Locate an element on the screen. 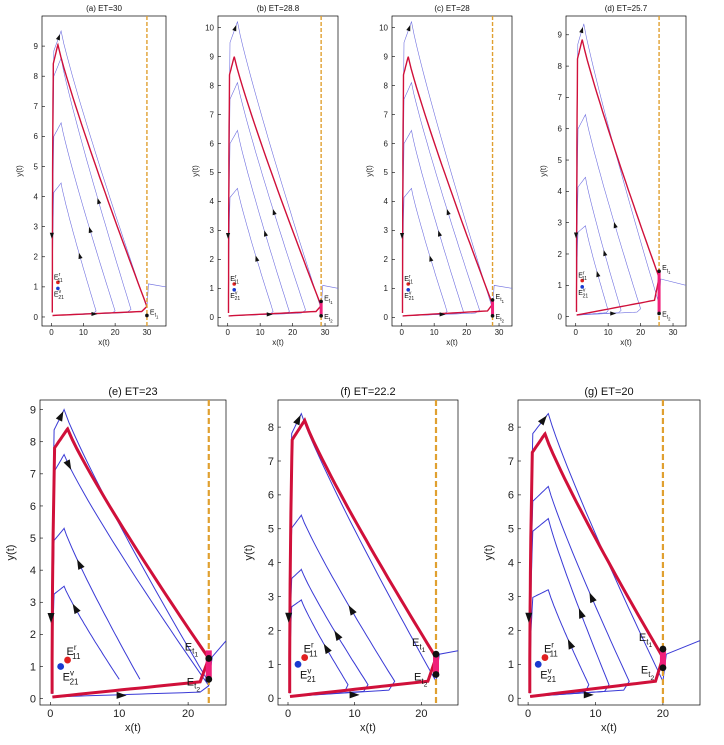  panel-title: (g) ET=20 is located at coordinates (608, 392).